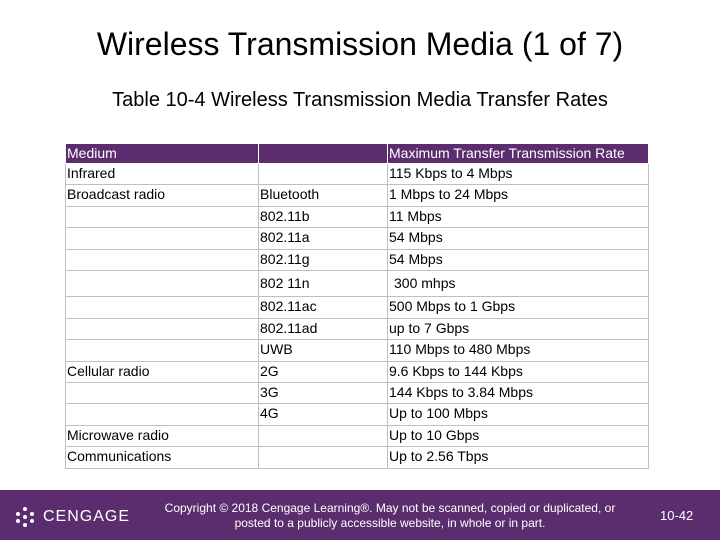 Image resolution: width=720 pixels, height=540 pixels. I want to click on cell-rate: 500 Mbps to 1 Gbps, so click(518, 307).